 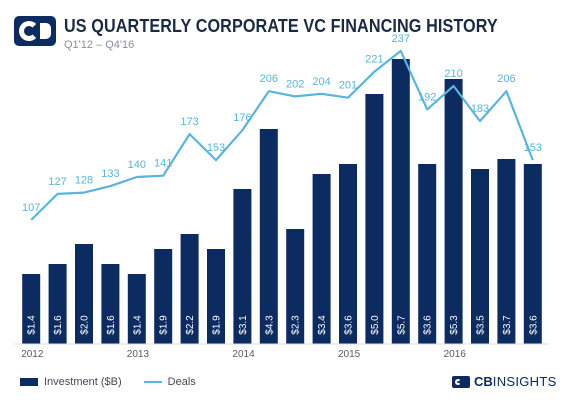 I want to click on deals-value-label: 176, so click(x=242, y=118).